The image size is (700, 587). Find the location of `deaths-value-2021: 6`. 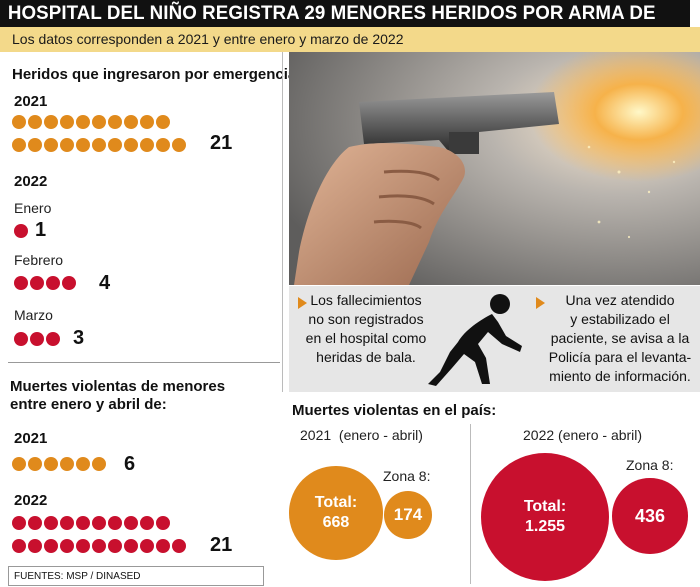

deaths-value-2021: 6 is located at coordinates (130, 464).